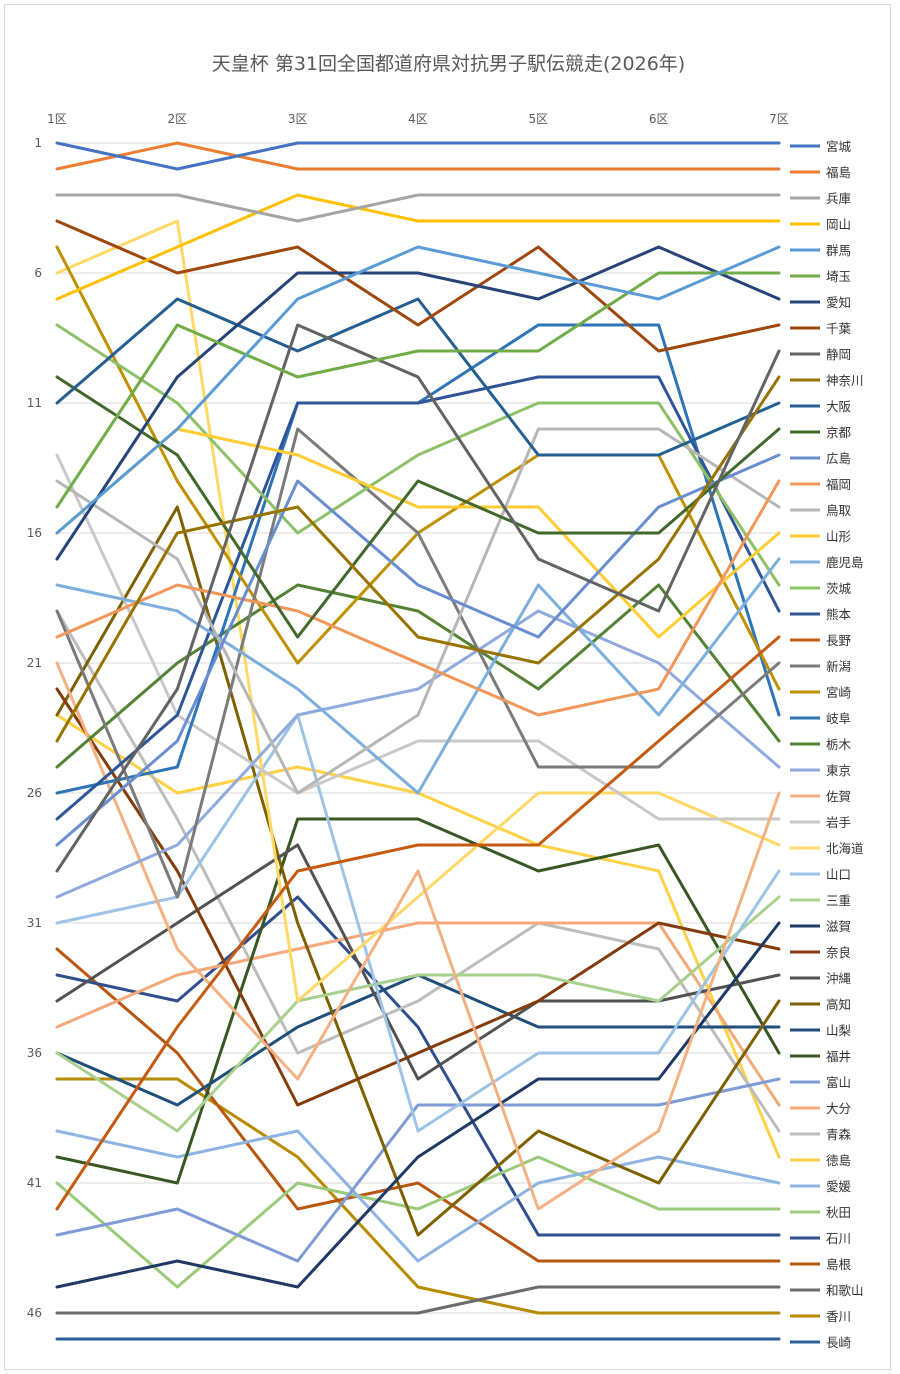 This screenshot has height=1374, width=900. What do you see at coordinates (839, 536) in the screenshot?
I see `legend-label: 山形` at bounding box center [839, 536].